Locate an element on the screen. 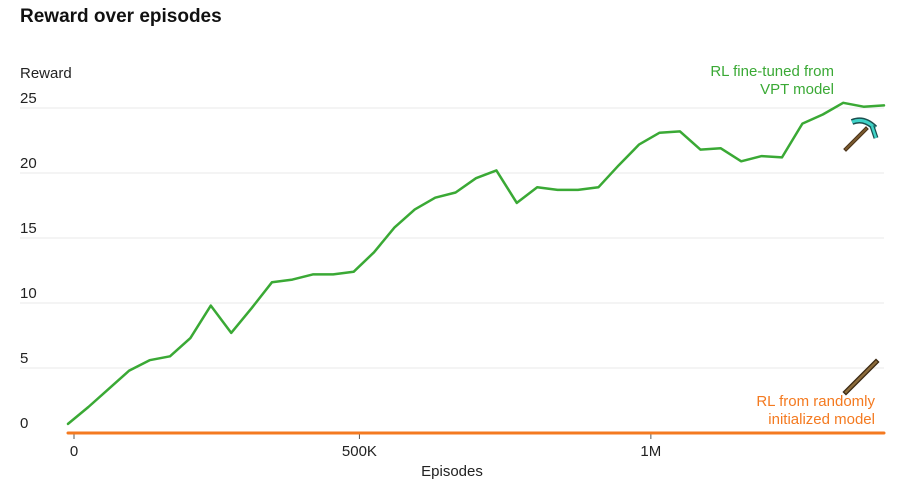  y-tick-label: 25 is located at coordinates (28, 98).